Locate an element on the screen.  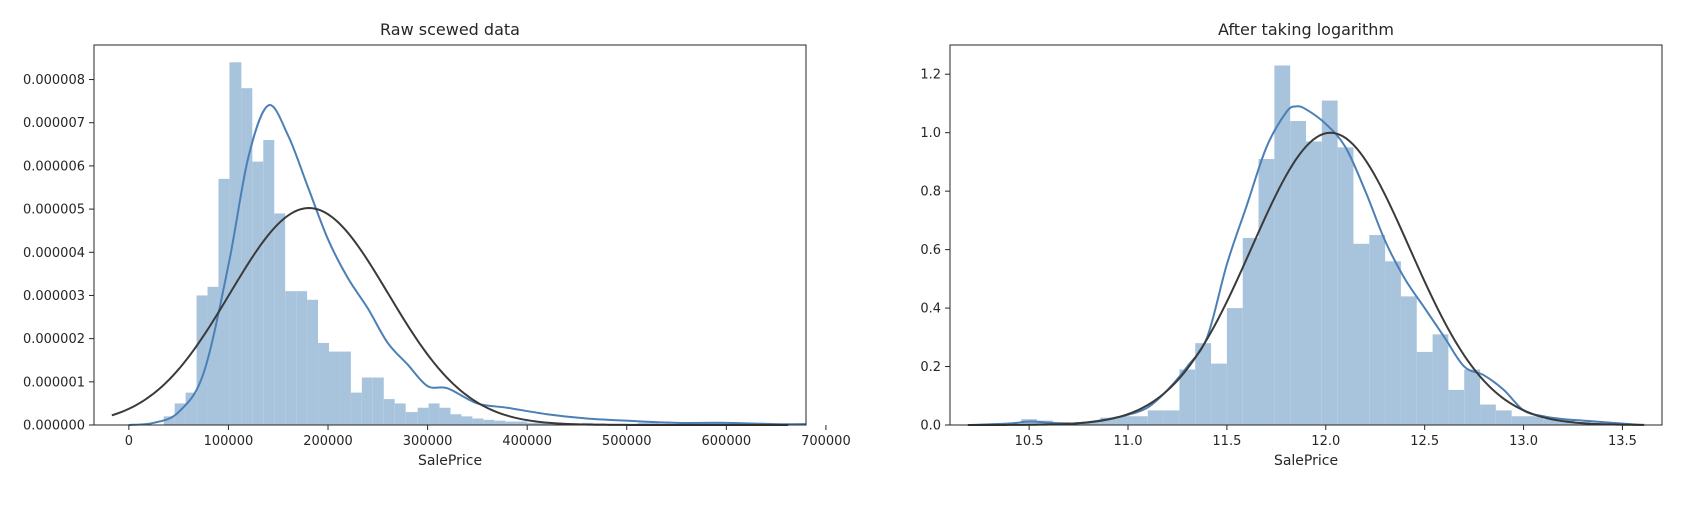
x-tick-label: 600000 is located at coordinates (727, 441).